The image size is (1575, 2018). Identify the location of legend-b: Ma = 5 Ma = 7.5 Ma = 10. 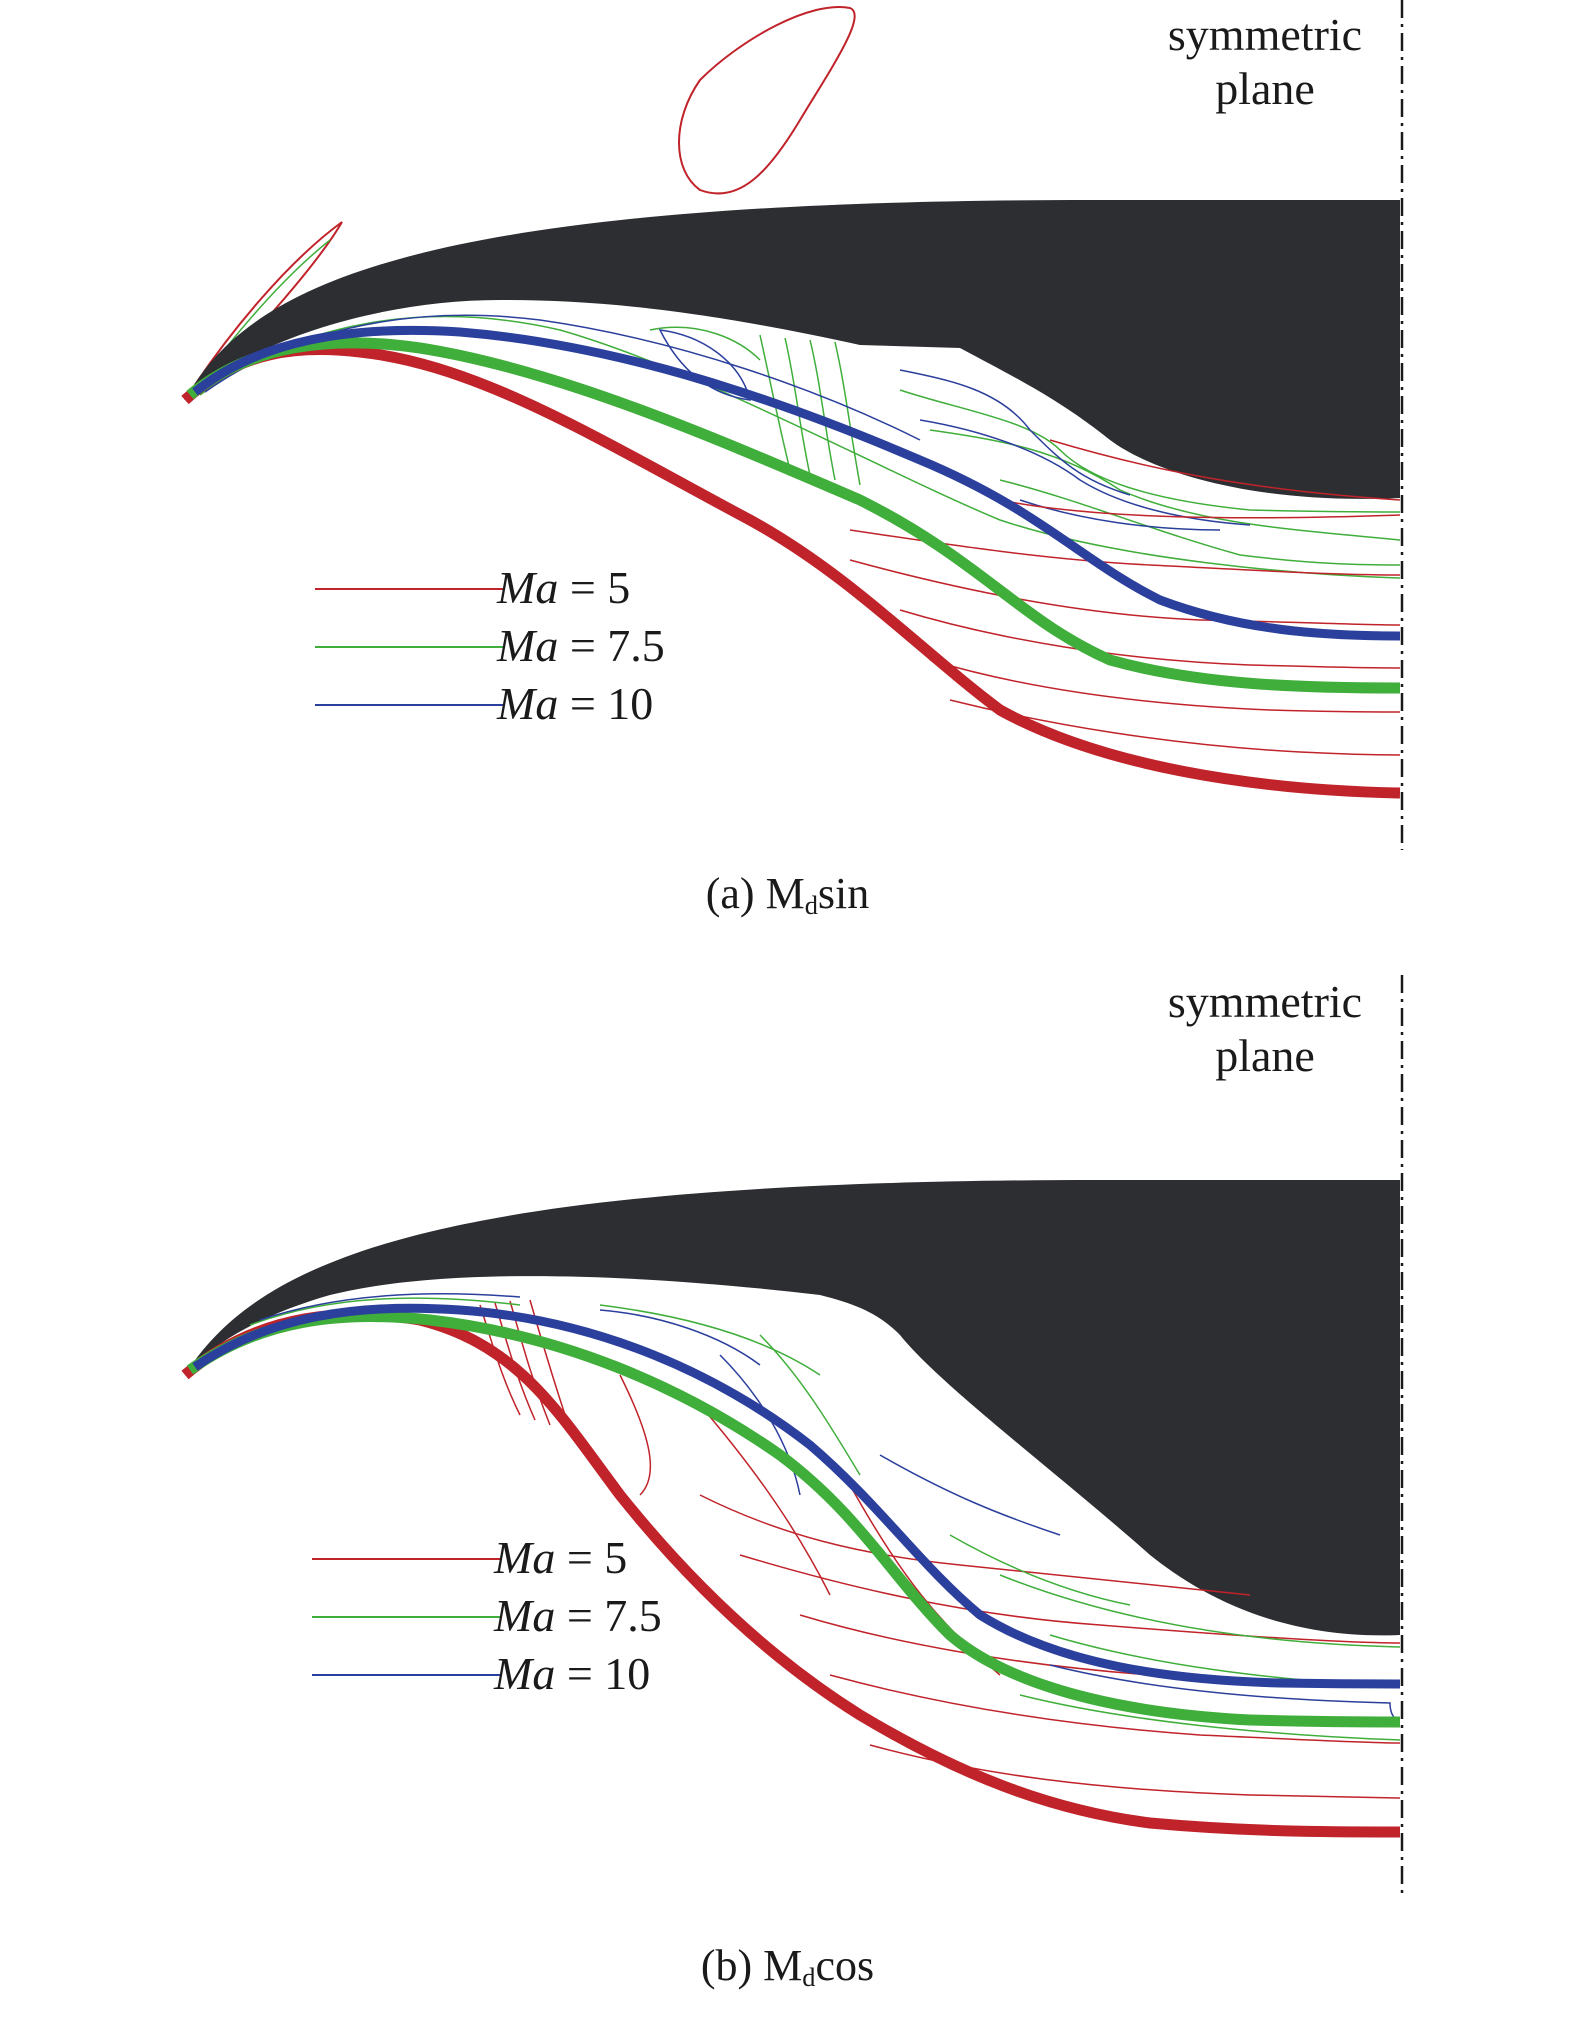
(522, 1620).